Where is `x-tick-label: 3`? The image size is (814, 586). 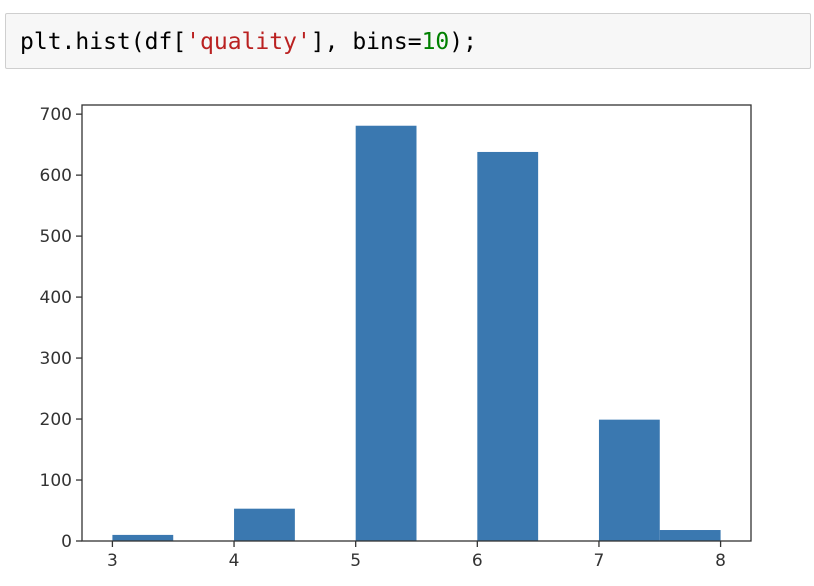
x-tick-label: 3 is located at coordinates (112, 561).